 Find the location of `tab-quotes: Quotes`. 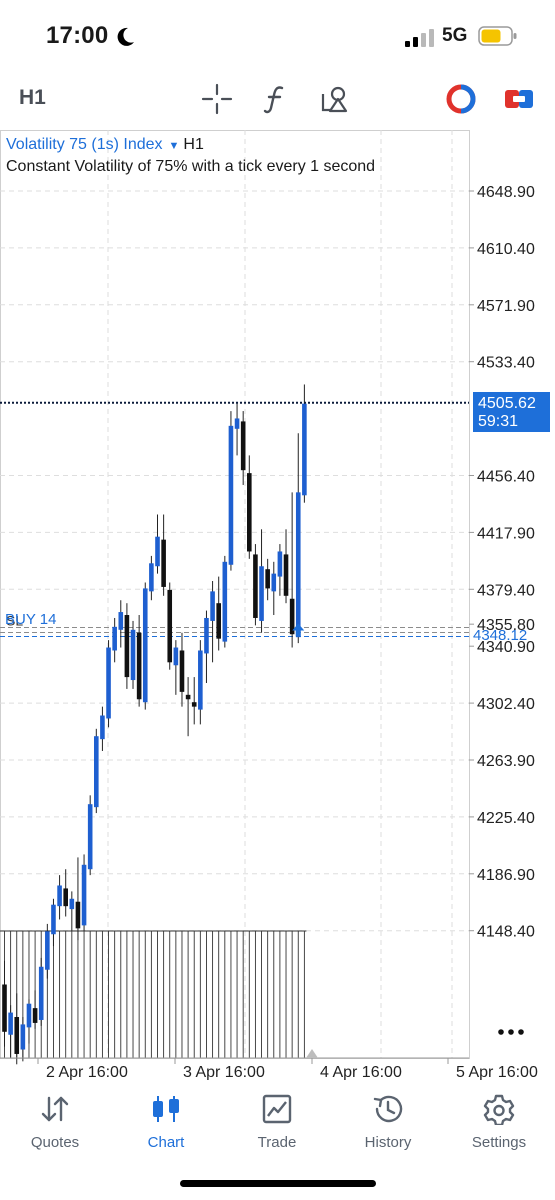

tab-quotes: Quotes is located at coordinates (55, 1124).